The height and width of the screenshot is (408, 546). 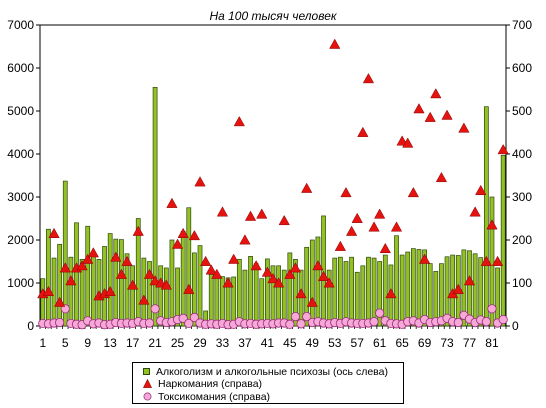 I want to click on legend-bar-swatch, so click(x=146, y=371).